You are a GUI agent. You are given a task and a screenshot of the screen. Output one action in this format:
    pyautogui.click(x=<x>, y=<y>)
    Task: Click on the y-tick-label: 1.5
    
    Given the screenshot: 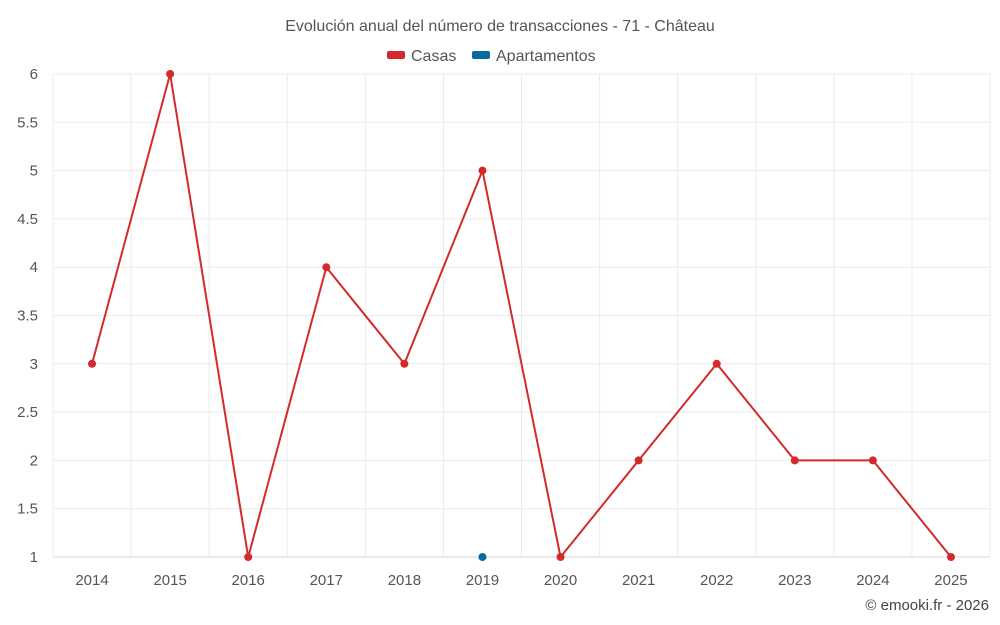 What is the action you would take?
    pyautogui.click(x=27, y=509)
    